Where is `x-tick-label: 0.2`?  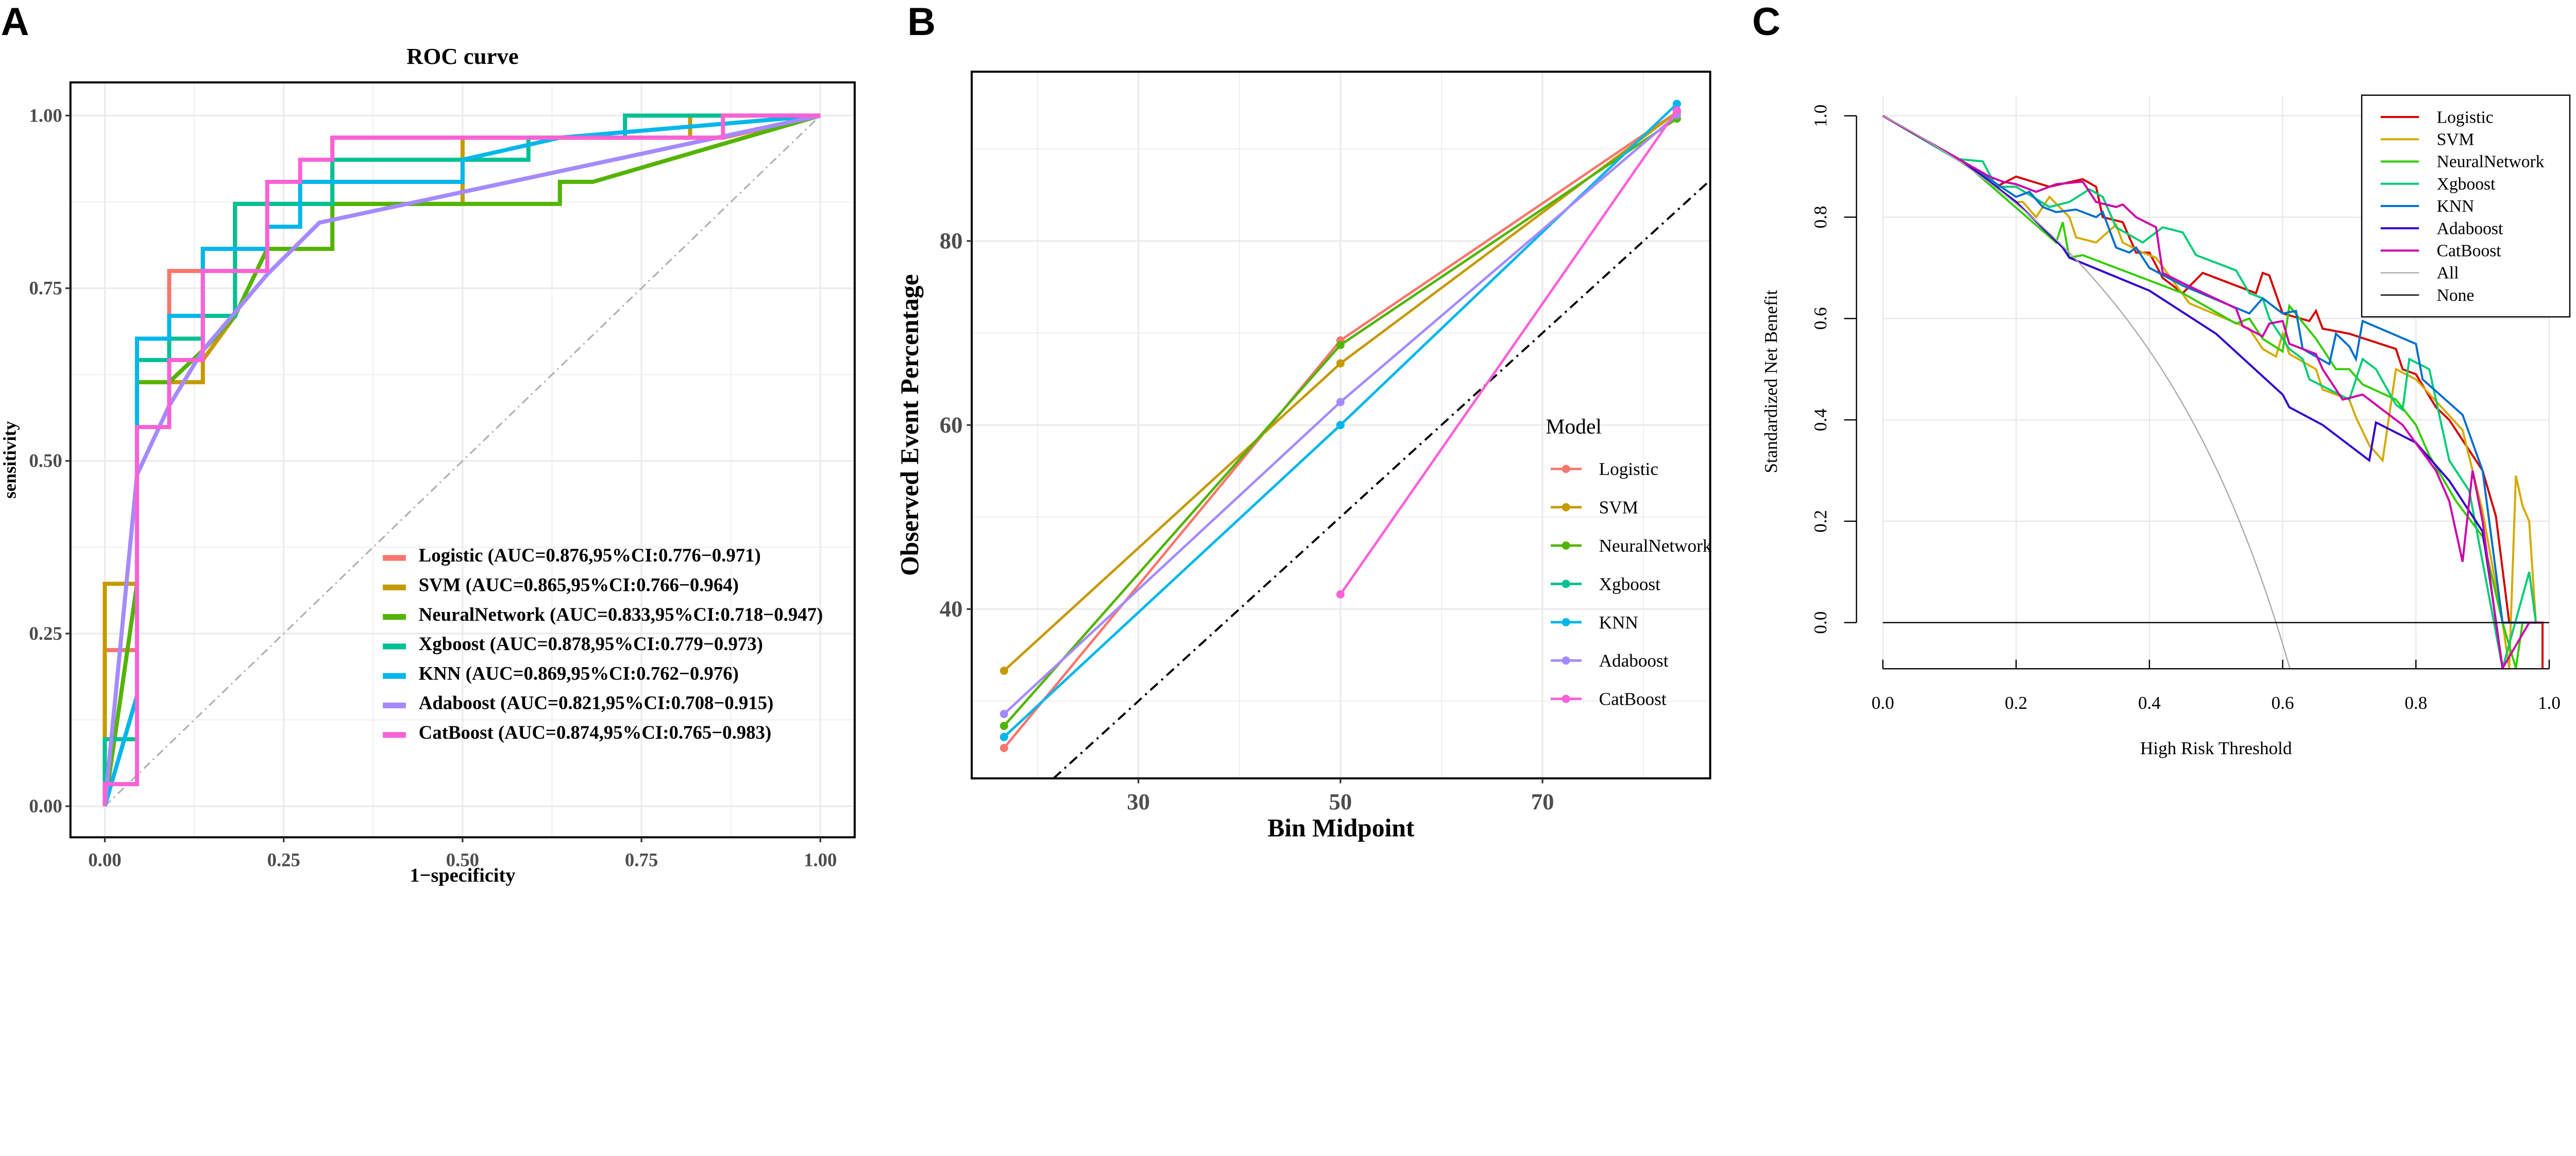
x-tick-label: 0.2 is located at coordinates (2016, 703).